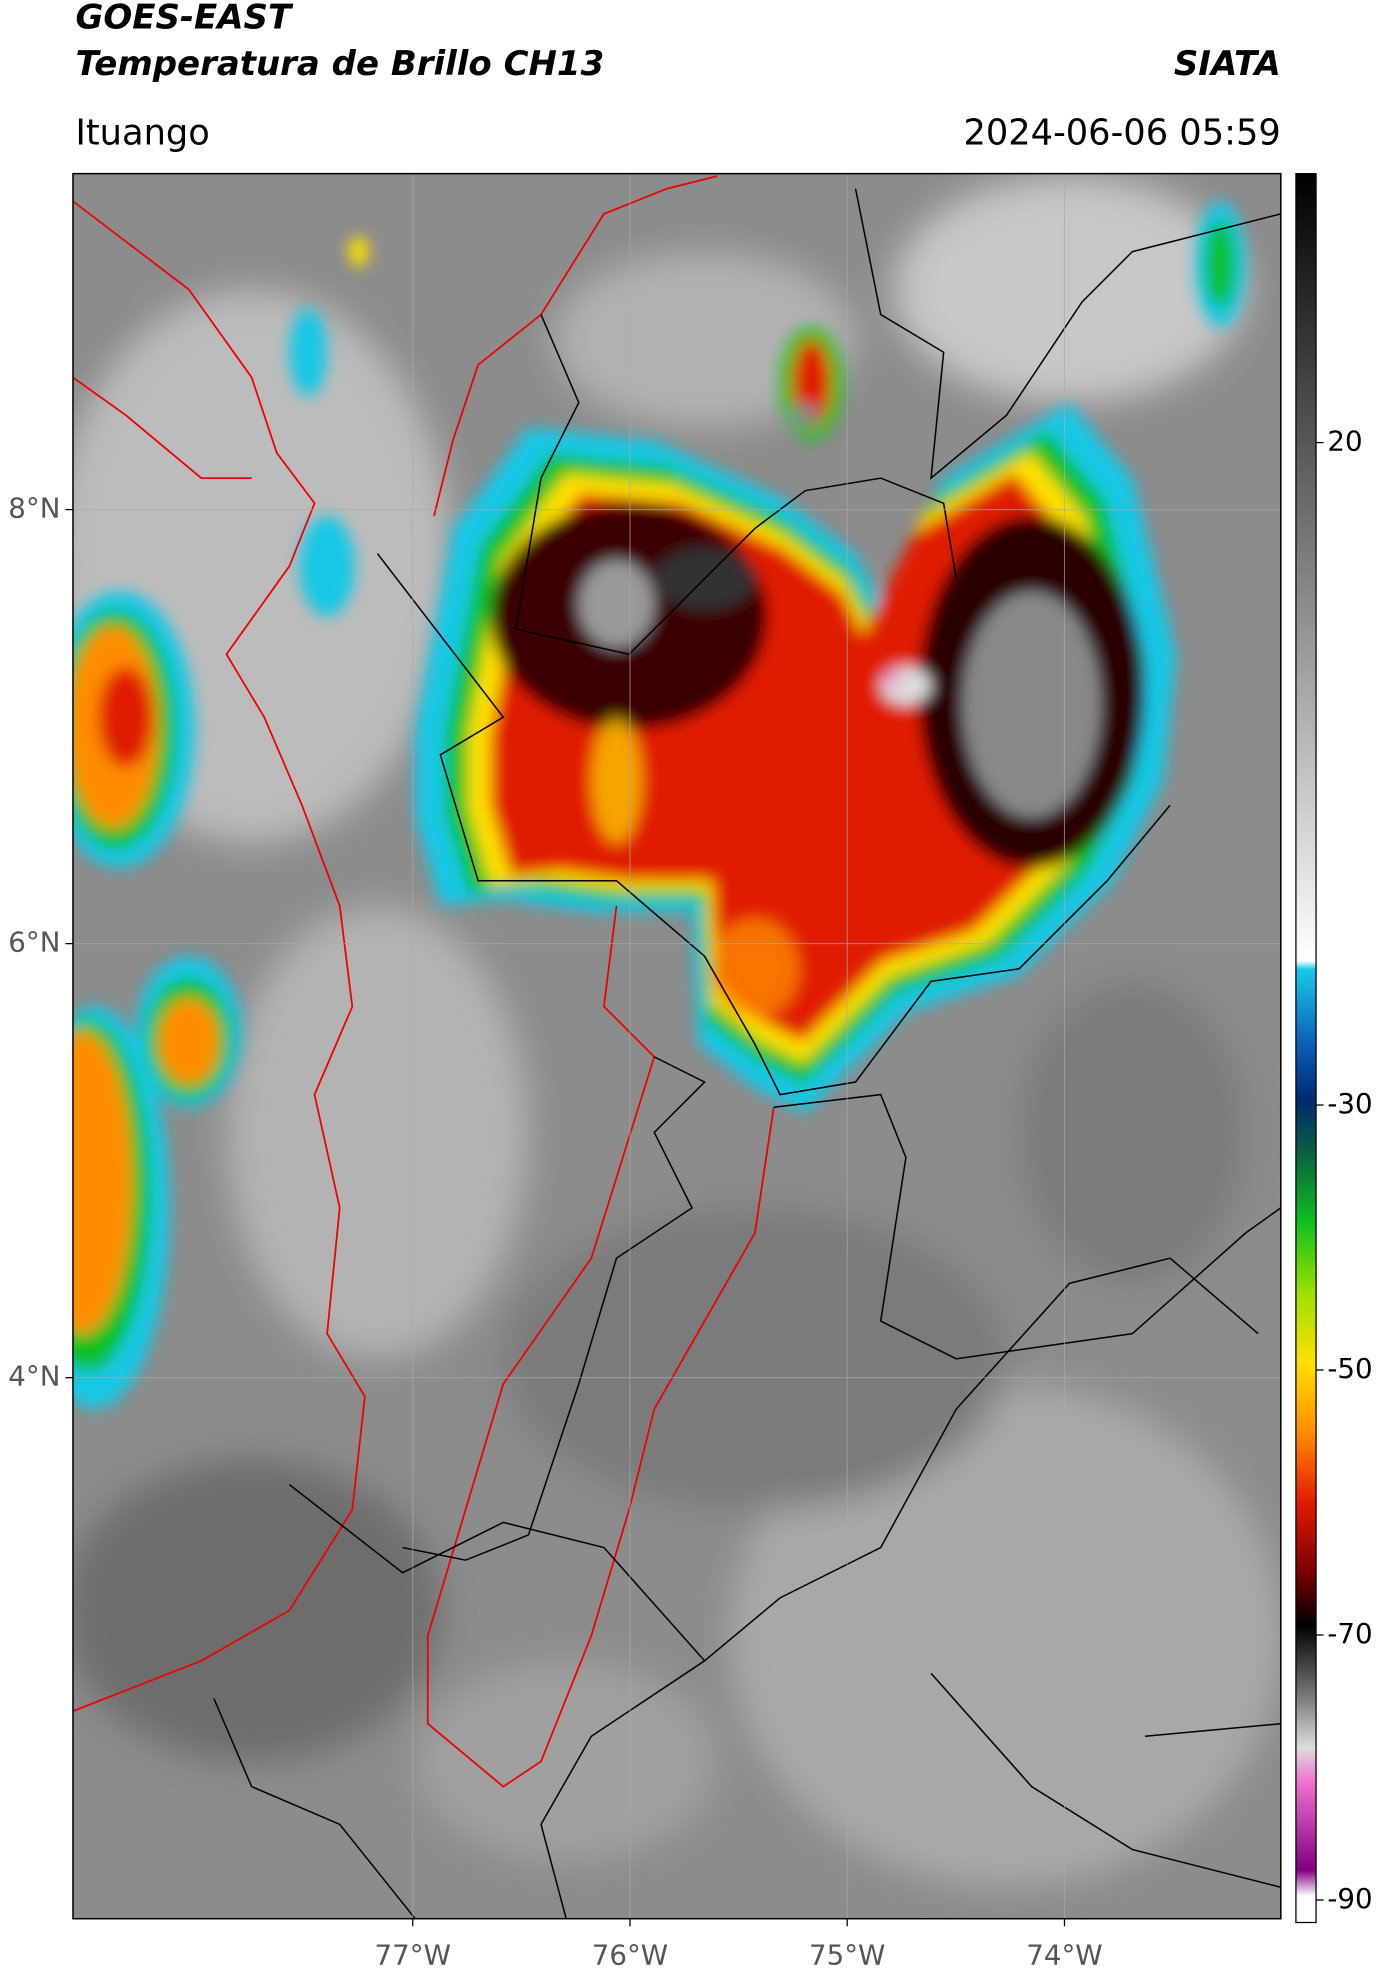  I want to click on source: SIATA, so click(1227, 64).